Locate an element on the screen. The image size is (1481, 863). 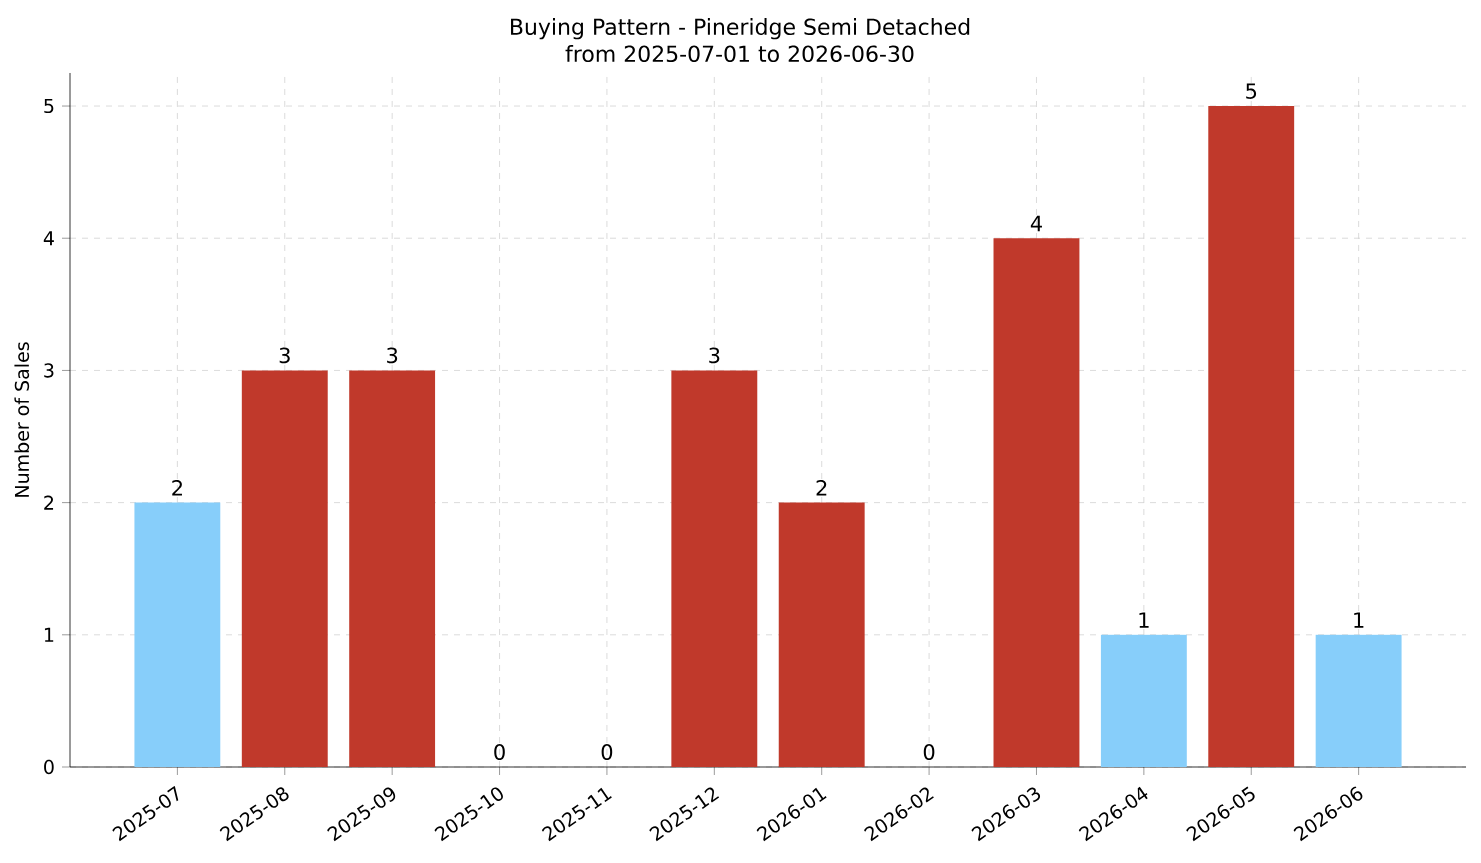
data-label: 5 is located at coordinates (1251, 91).